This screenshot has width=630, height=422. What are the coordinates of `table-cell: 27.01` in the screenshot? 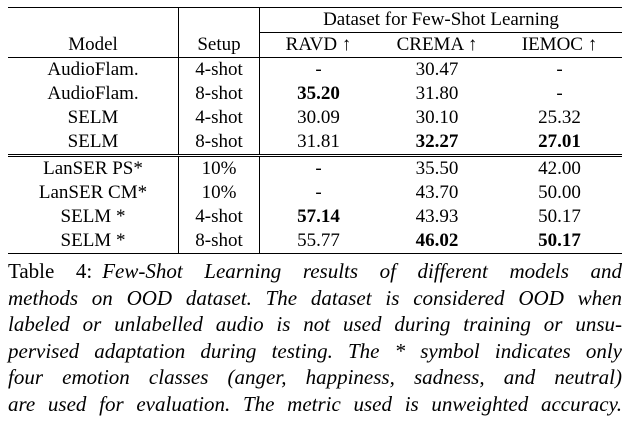 It's located at (559, 143).